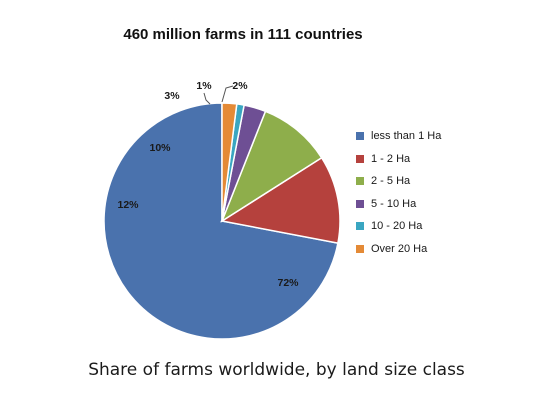  What do you see at coordinates (446, 181) in the screenshot?
I see `legend-item: 2 - 5 Ha` at bounding box center [446, 181].